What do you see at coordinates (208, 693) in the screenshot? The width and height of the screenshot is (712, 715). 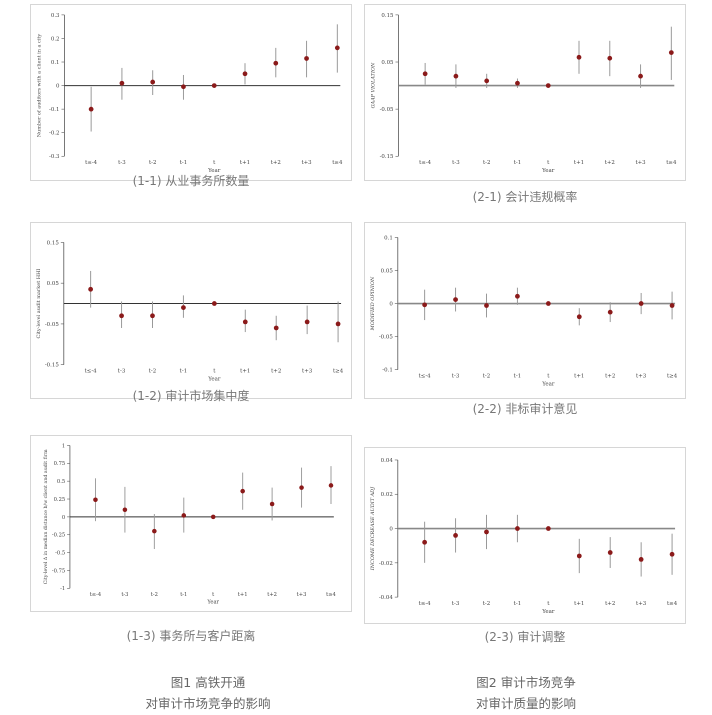 I see `figure-caption-1: 图1 高铁开通 对审计市场竞争的影响` at bounding box center [208, 693].